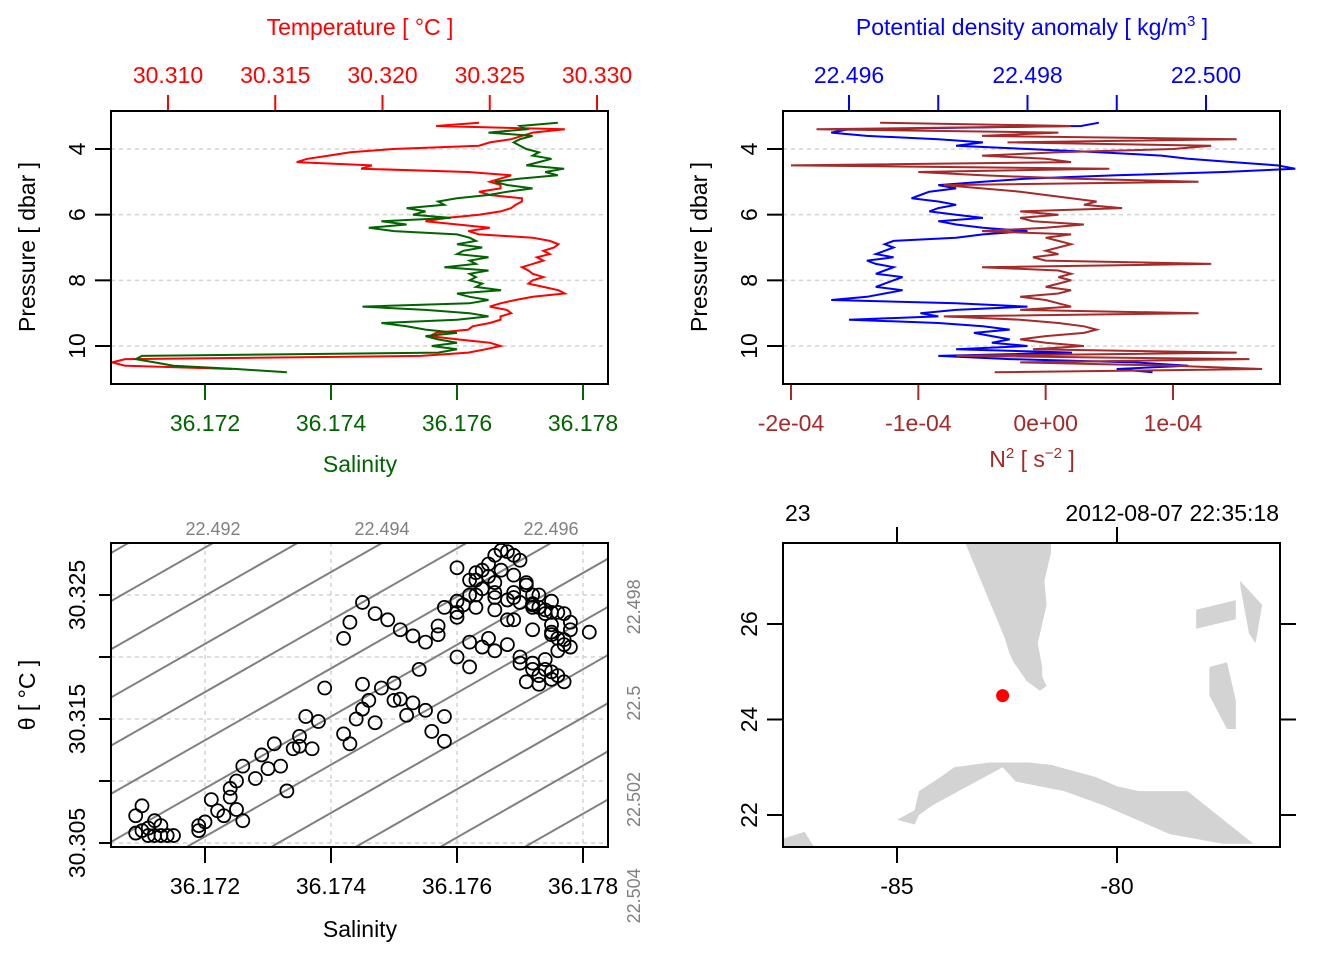 This screenshot has width=1344, height=960. Describe the element at coordinates (168, 75) in the screenshot. I see `temperature-tick-label: 30.310` at that location.